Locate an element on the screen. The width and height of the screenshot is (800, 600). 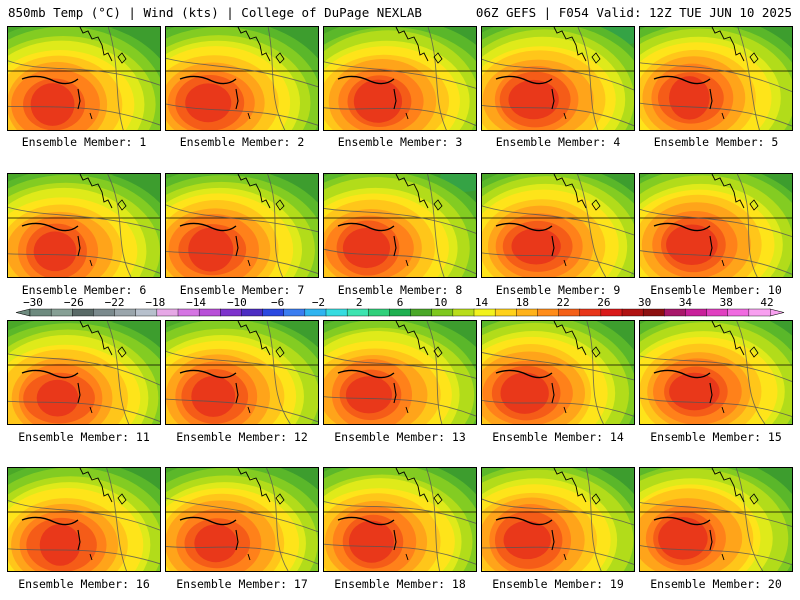
ensemble-member-label: Ensemble Member: 12 is located at coordinates (242, 437).